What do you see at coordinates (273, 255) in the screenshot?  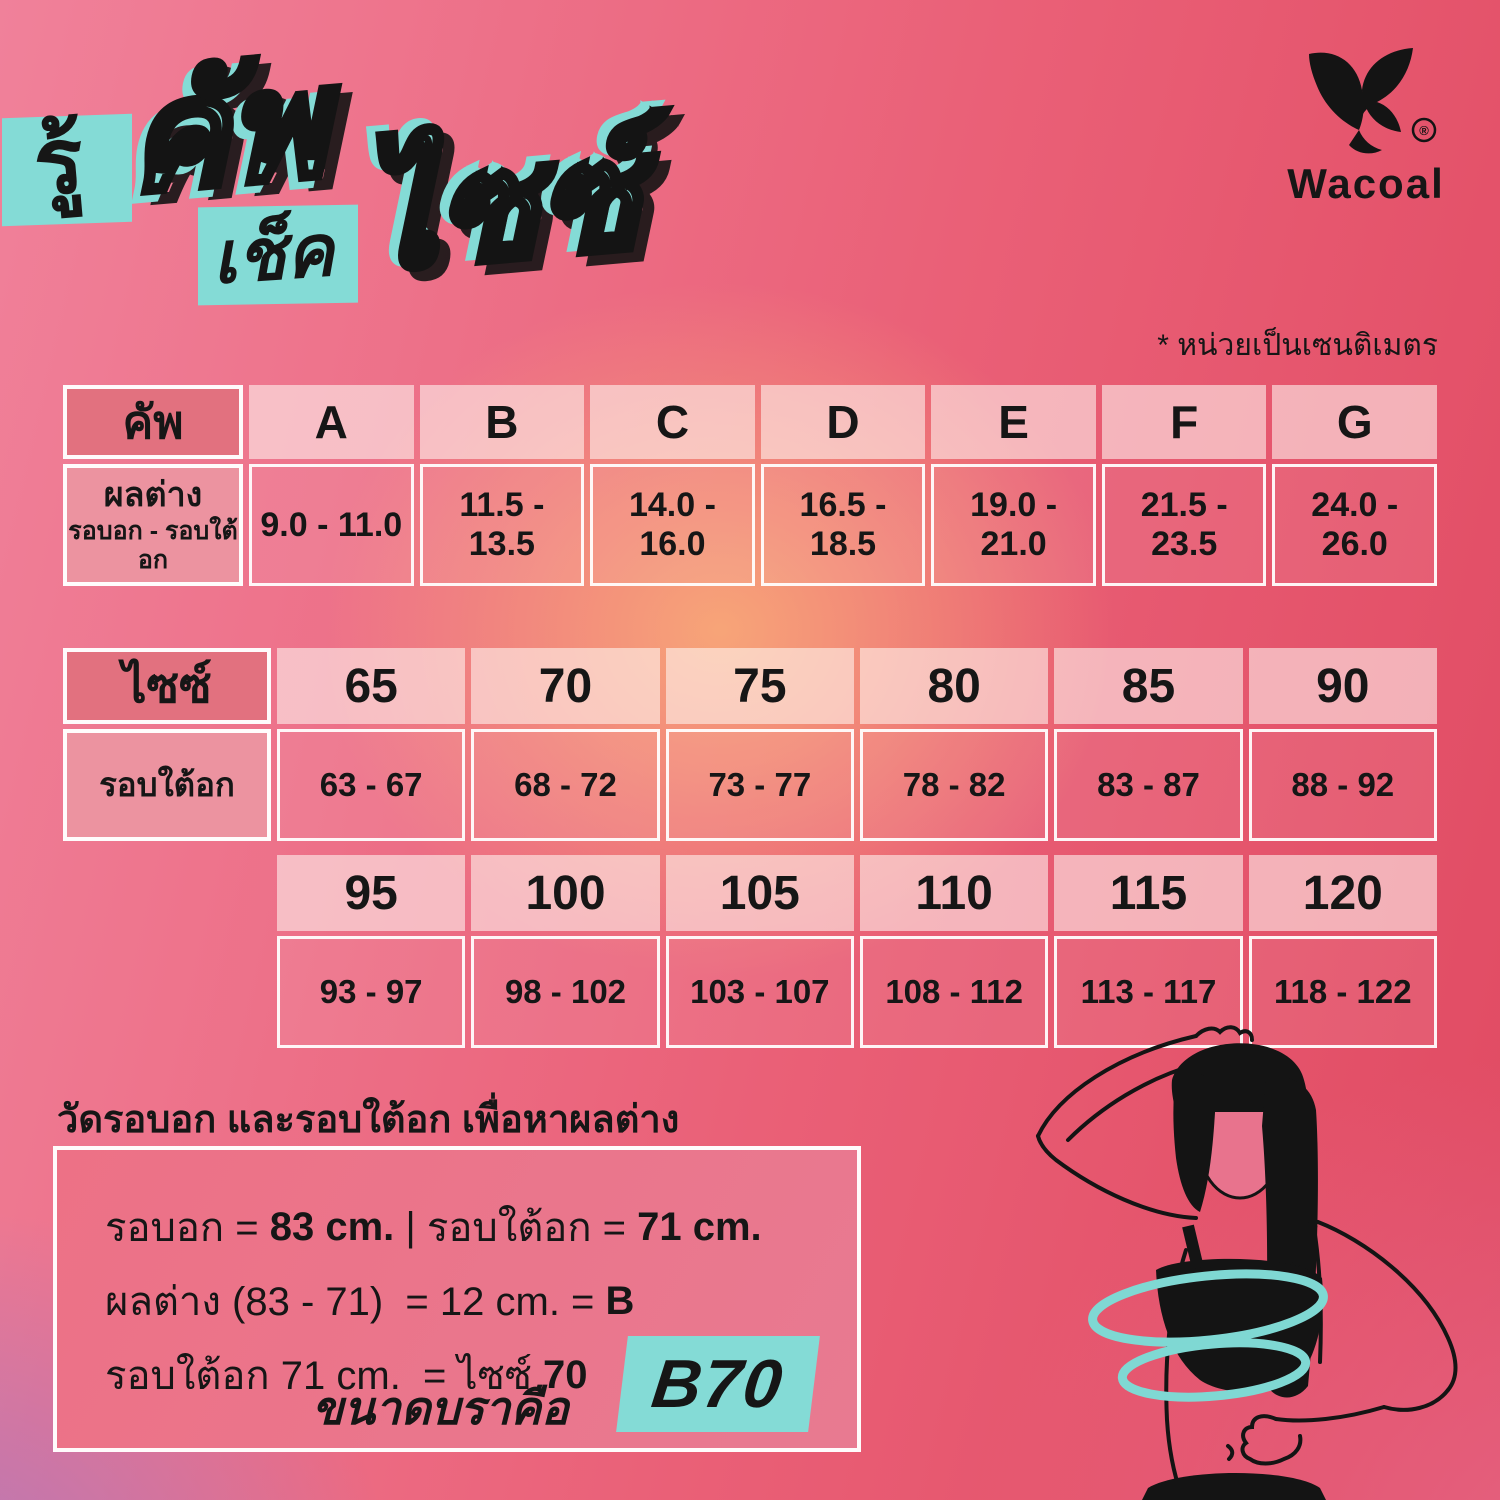 I see `title-word-check: เช็ค` at bounding box center [273, 255].